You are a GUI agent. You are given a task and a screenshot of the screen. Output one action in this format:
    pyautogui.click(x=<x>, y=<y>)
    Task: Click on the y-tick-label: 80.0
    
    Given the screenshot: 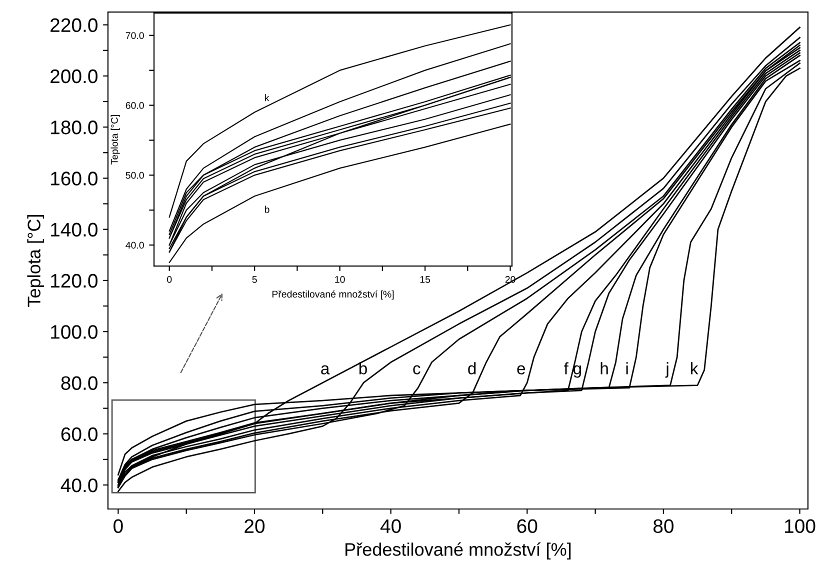 What is the action you would take?
    pyautogui.click(x=79, y=383)
    